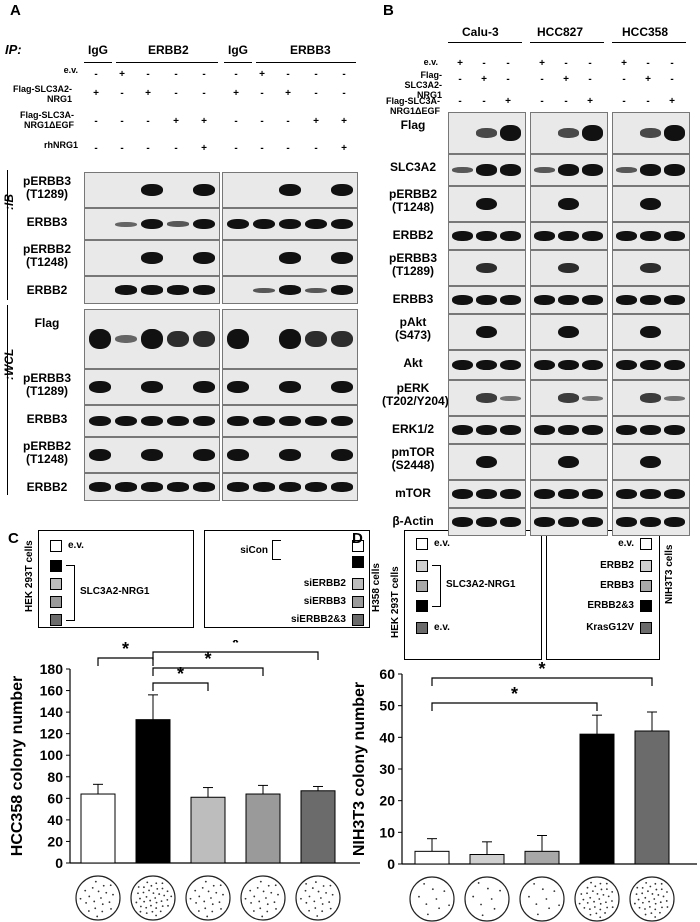 The height and width of the screenshot is (922, 700). Describe the element at coordinates (669, 574) in the screenshot. I see `legend-title-nih3t3: NIH3T3 cells` at that location.